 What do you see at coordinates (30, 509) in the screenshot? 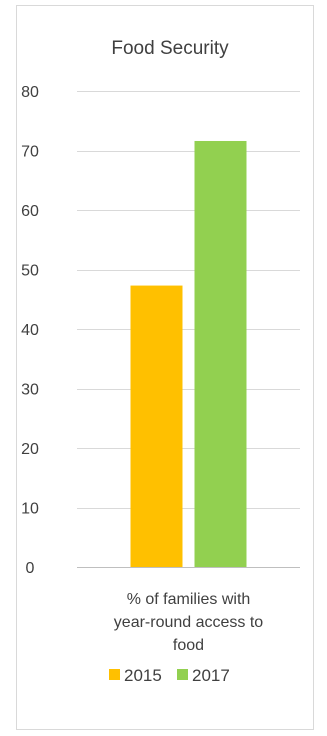
I see `y-tick-label: 10` at bounding box center [30, 509].